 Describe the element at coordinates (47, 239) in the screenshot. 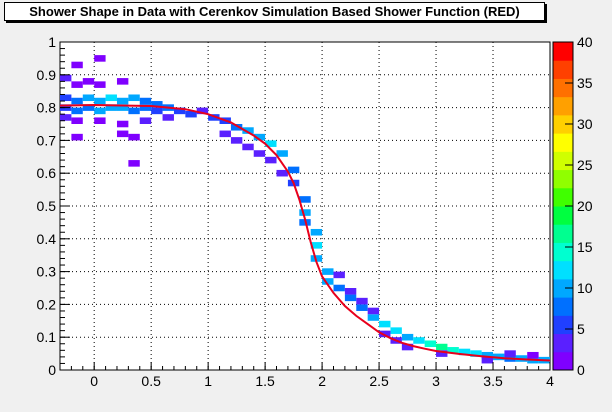

I see `y-tick-label: 0.4` at that location.